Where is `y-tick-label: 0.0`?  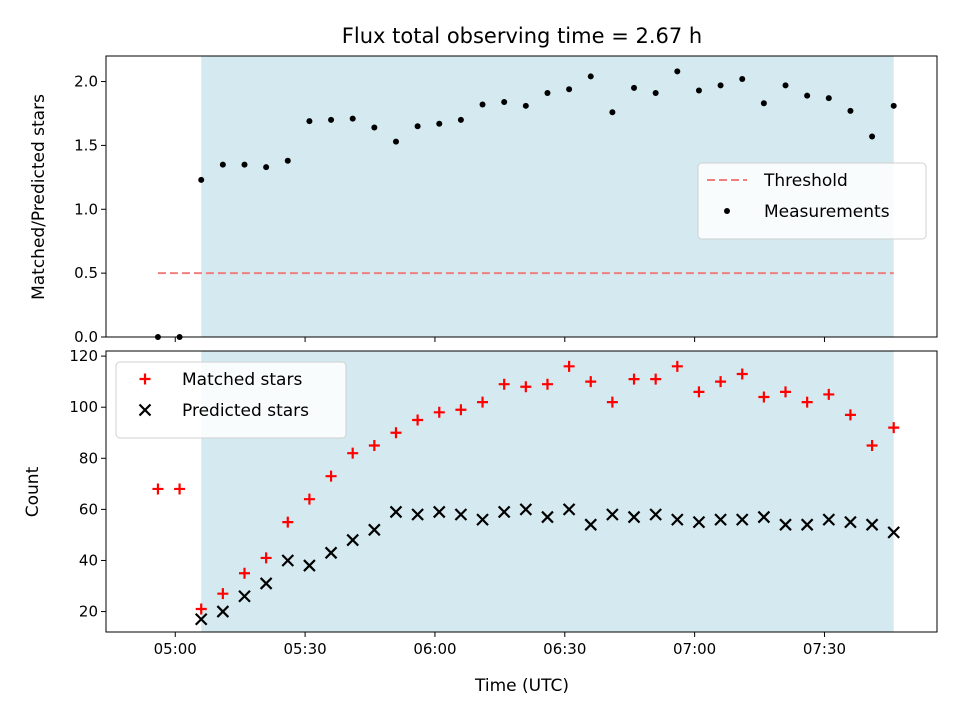 y-tick-label: 0.0 is located at coordinates (86, 337).